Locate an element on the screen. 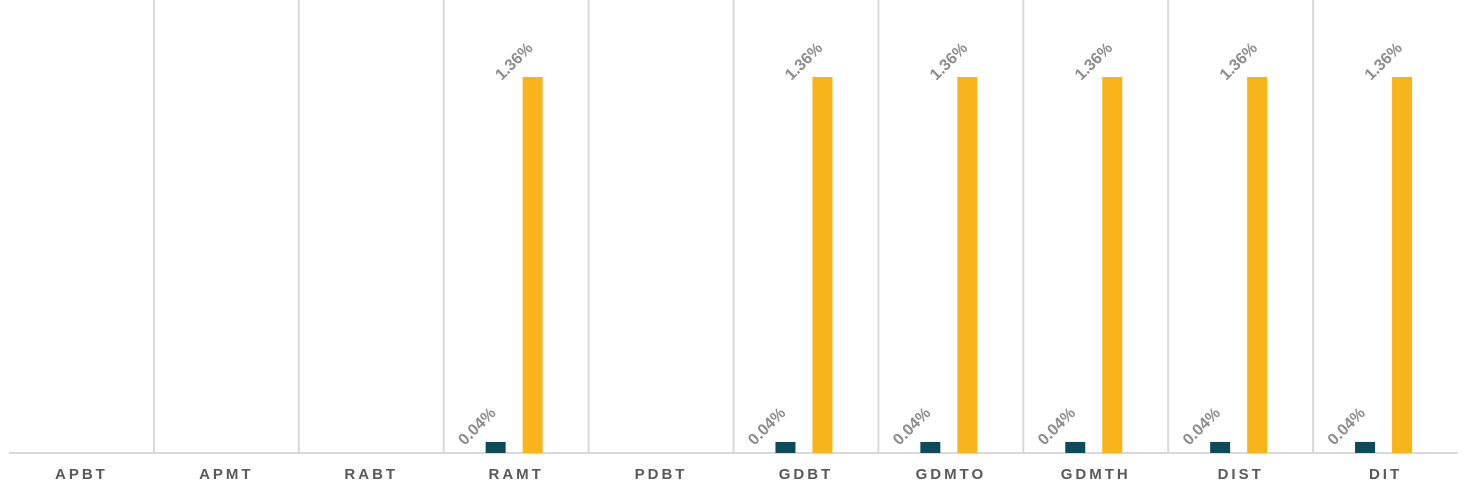 The image size is (1468, 492). category-label-apbt: APBT is located at coordinates (81, 474).